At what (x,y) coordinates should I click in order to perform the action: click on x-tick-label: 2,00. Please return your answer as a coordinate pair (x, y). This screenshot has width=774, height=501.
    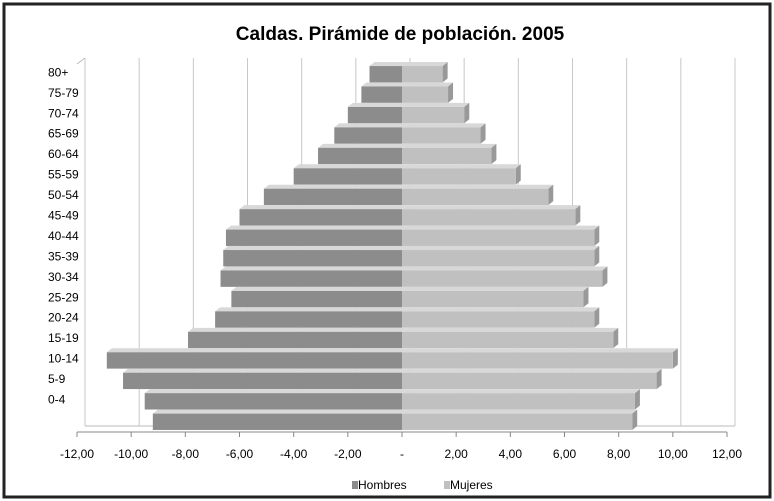
    Looking at the image, I should click on (456, 454).